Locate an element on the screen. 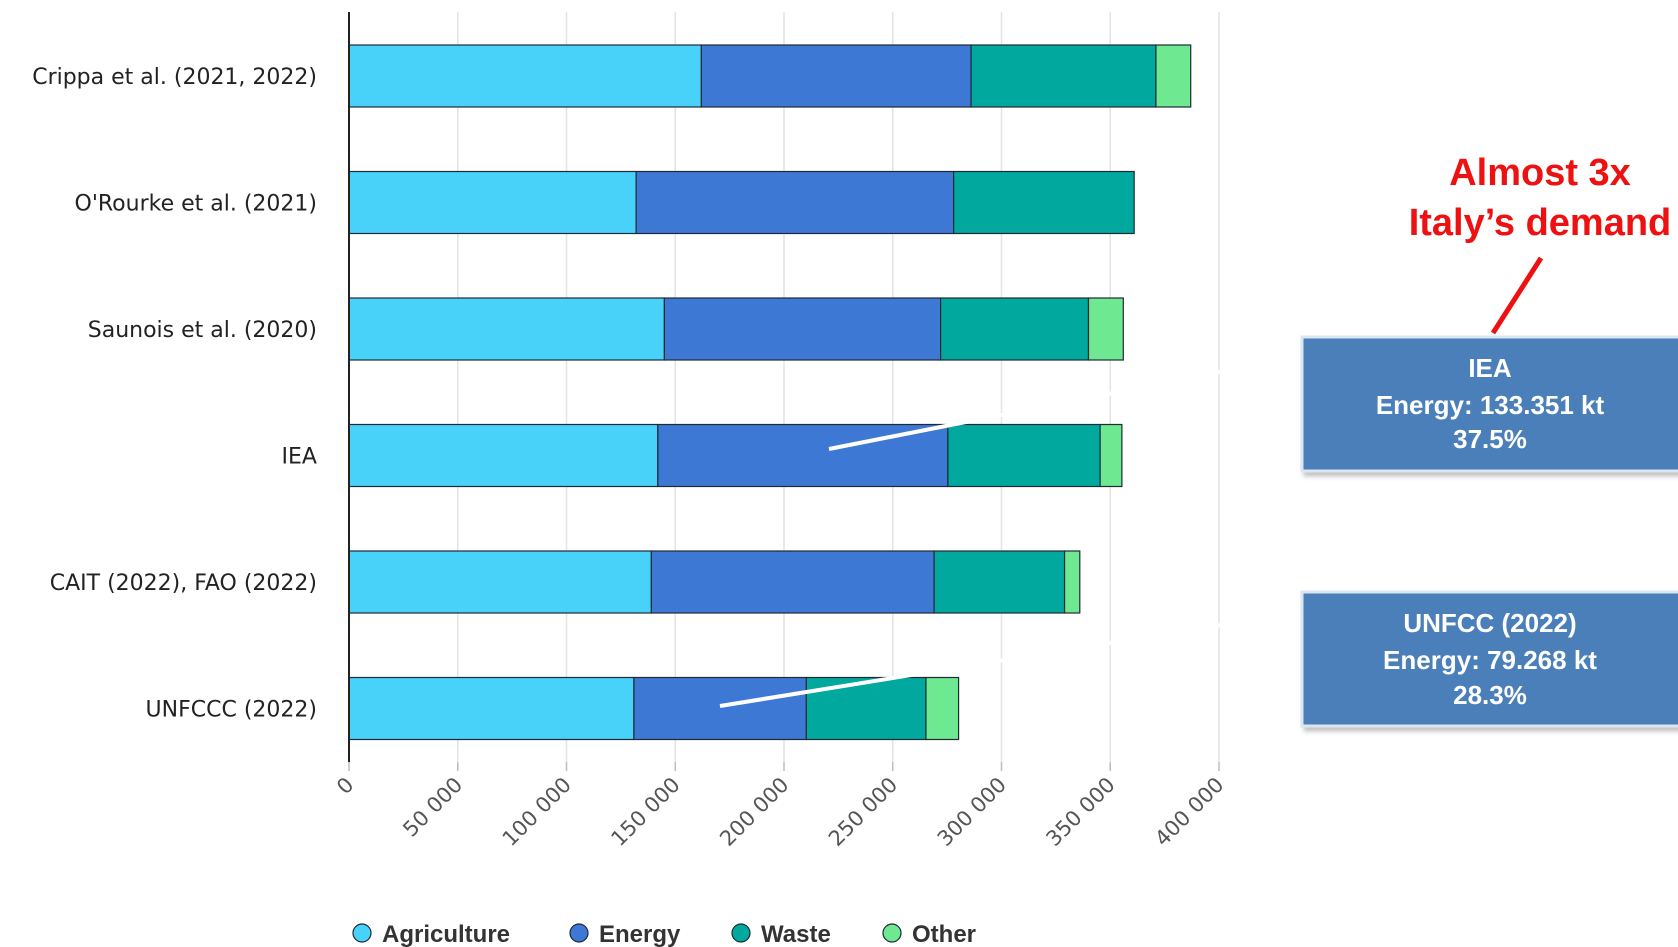 This screenshot has width=1678, height=947. unfccc-callout-title: UNFCC (2022) is located at coordinates (1489, 623).